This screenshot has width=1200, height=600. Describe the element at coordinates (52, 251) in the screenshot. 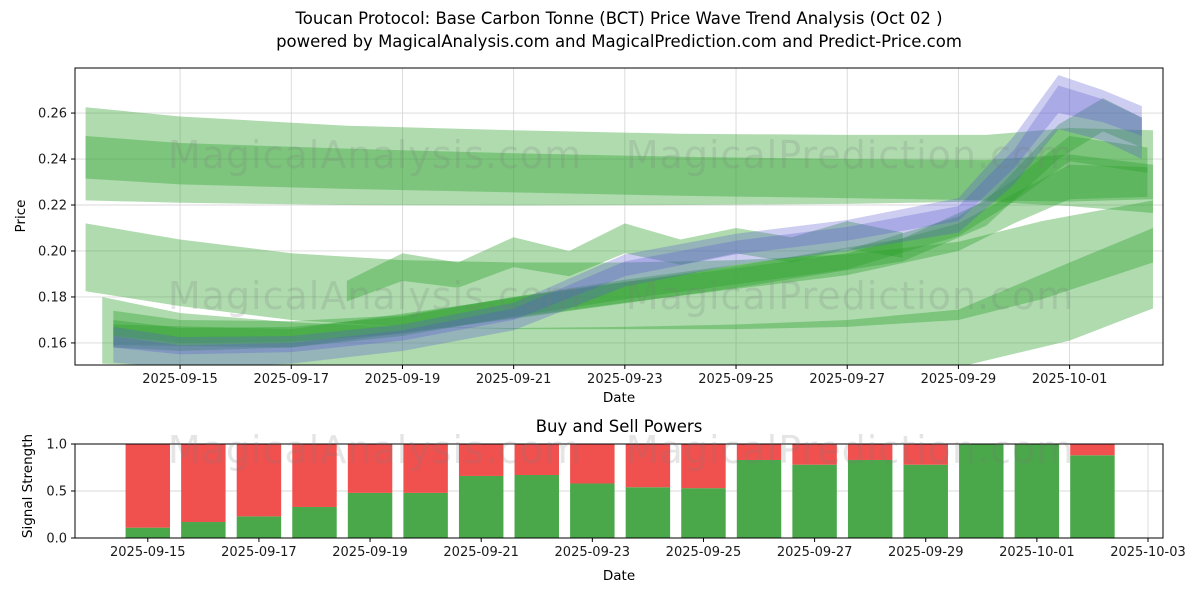

I see `svg-text: 0.20` at that location.